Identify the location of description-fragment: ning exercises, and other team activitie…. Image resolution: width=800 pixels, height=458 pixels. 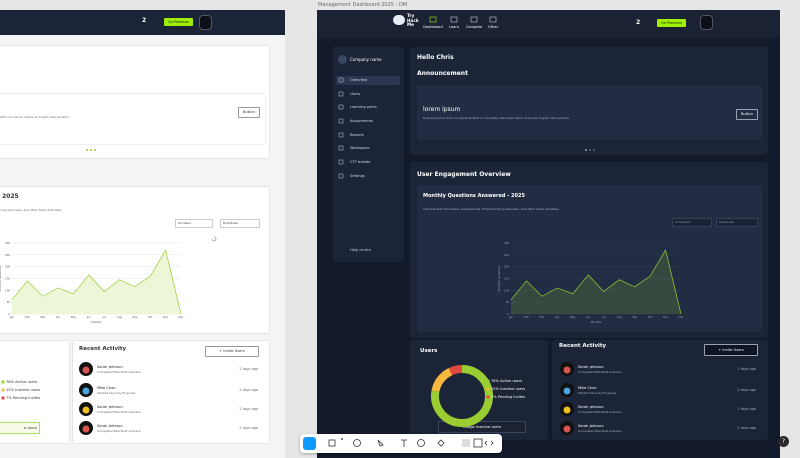
(31, 210).